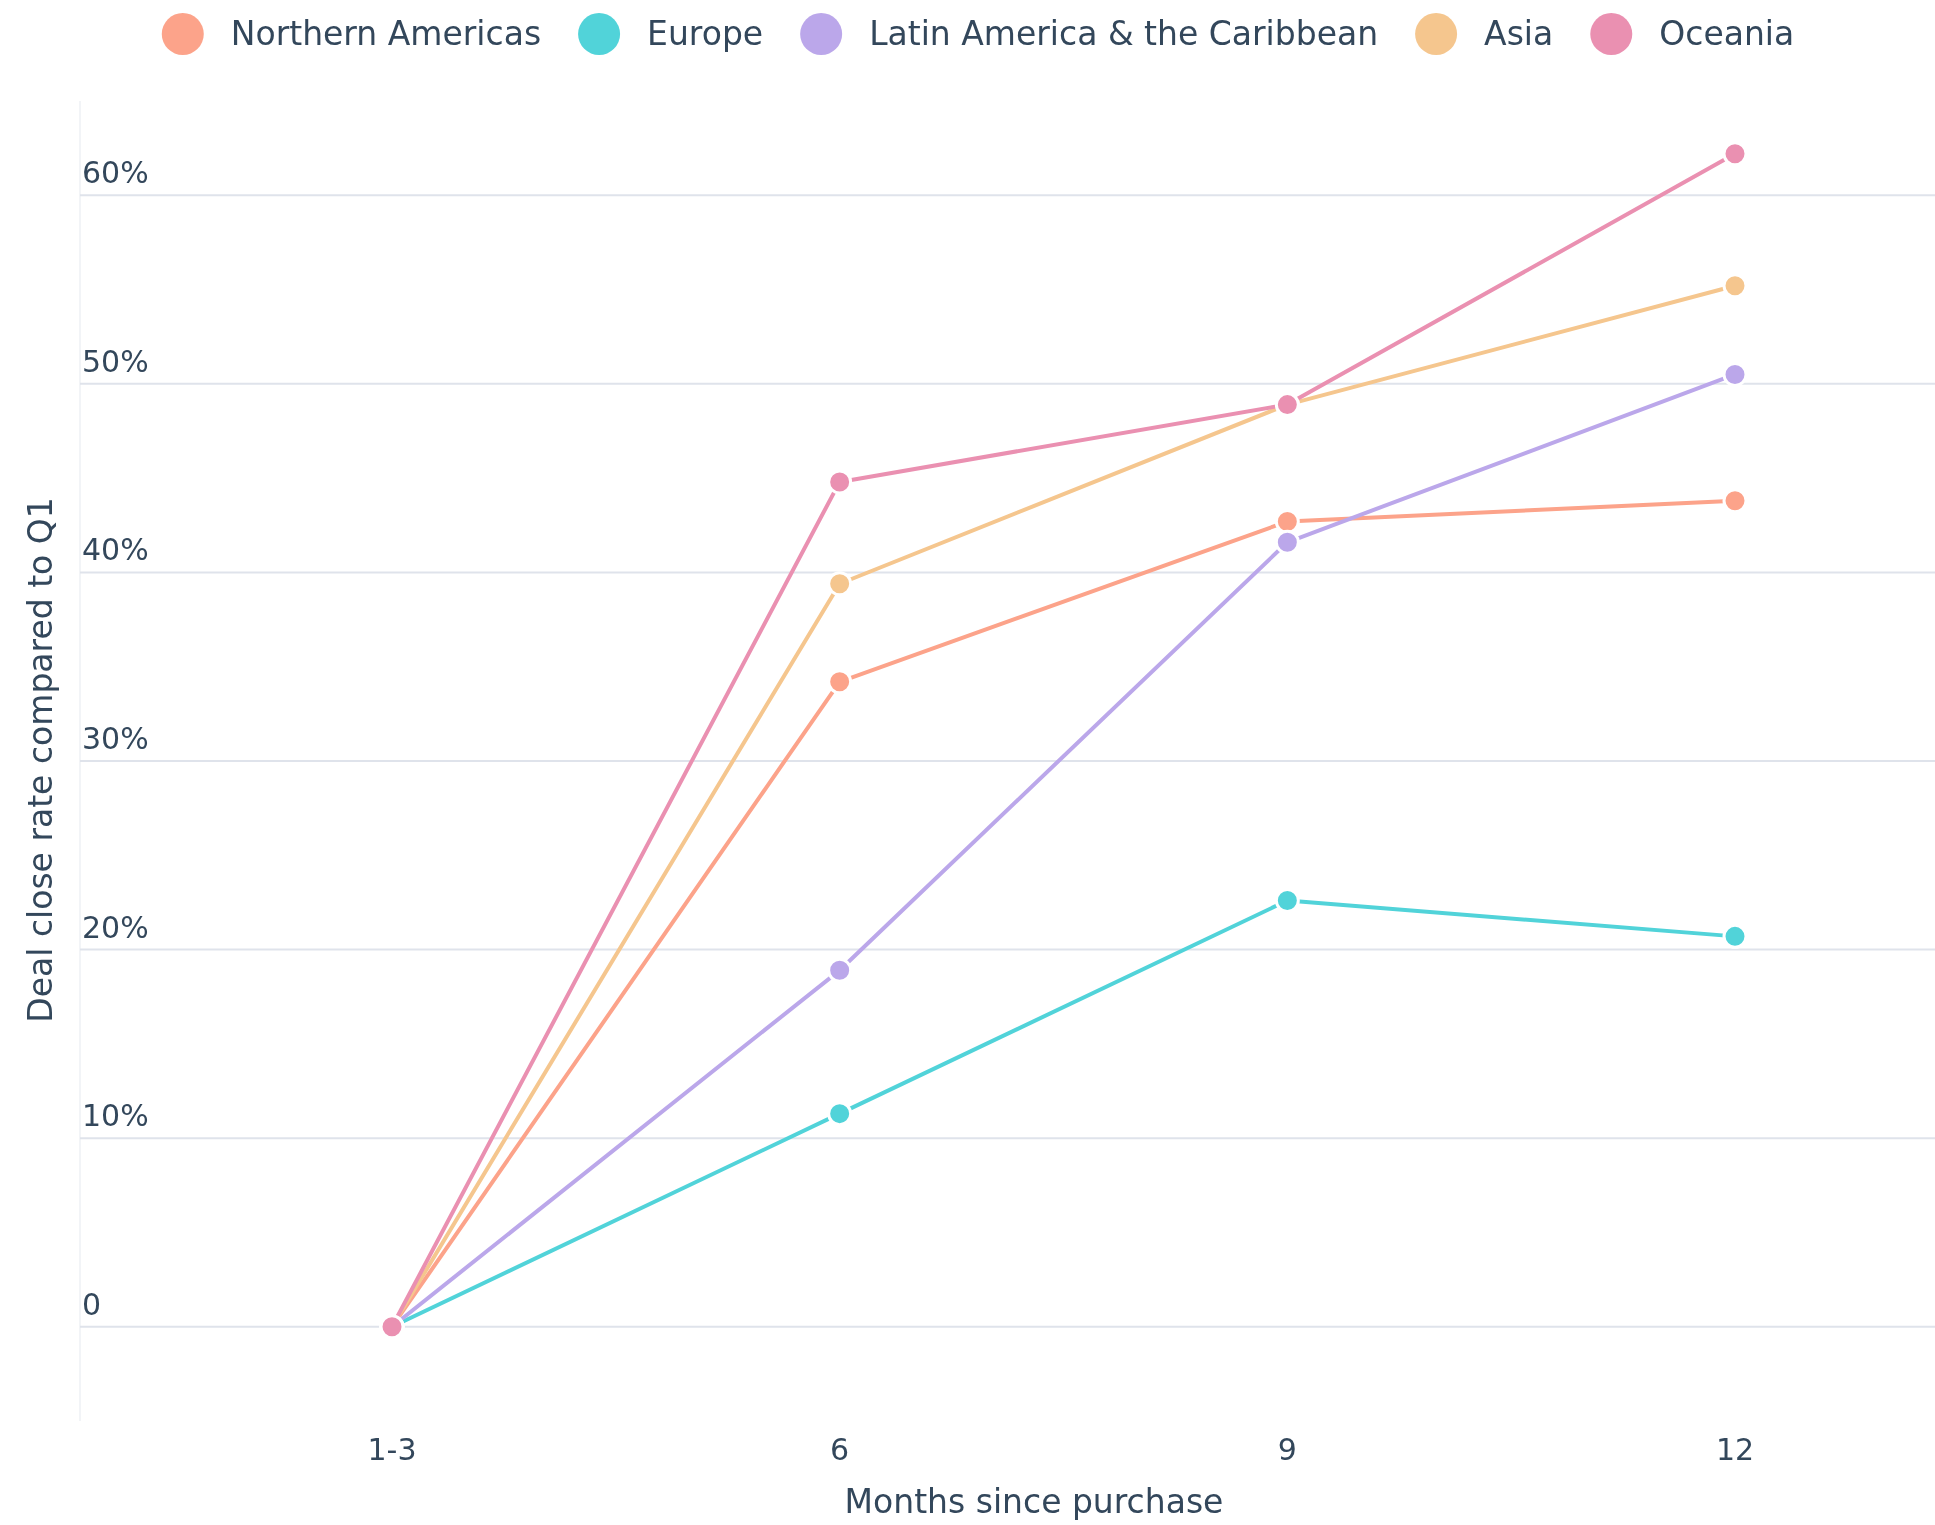  What do you see at coordinates (115, 1116) in the screenshot?
I see `y-tick-label: 10%` at bounding box center [115, 1116].